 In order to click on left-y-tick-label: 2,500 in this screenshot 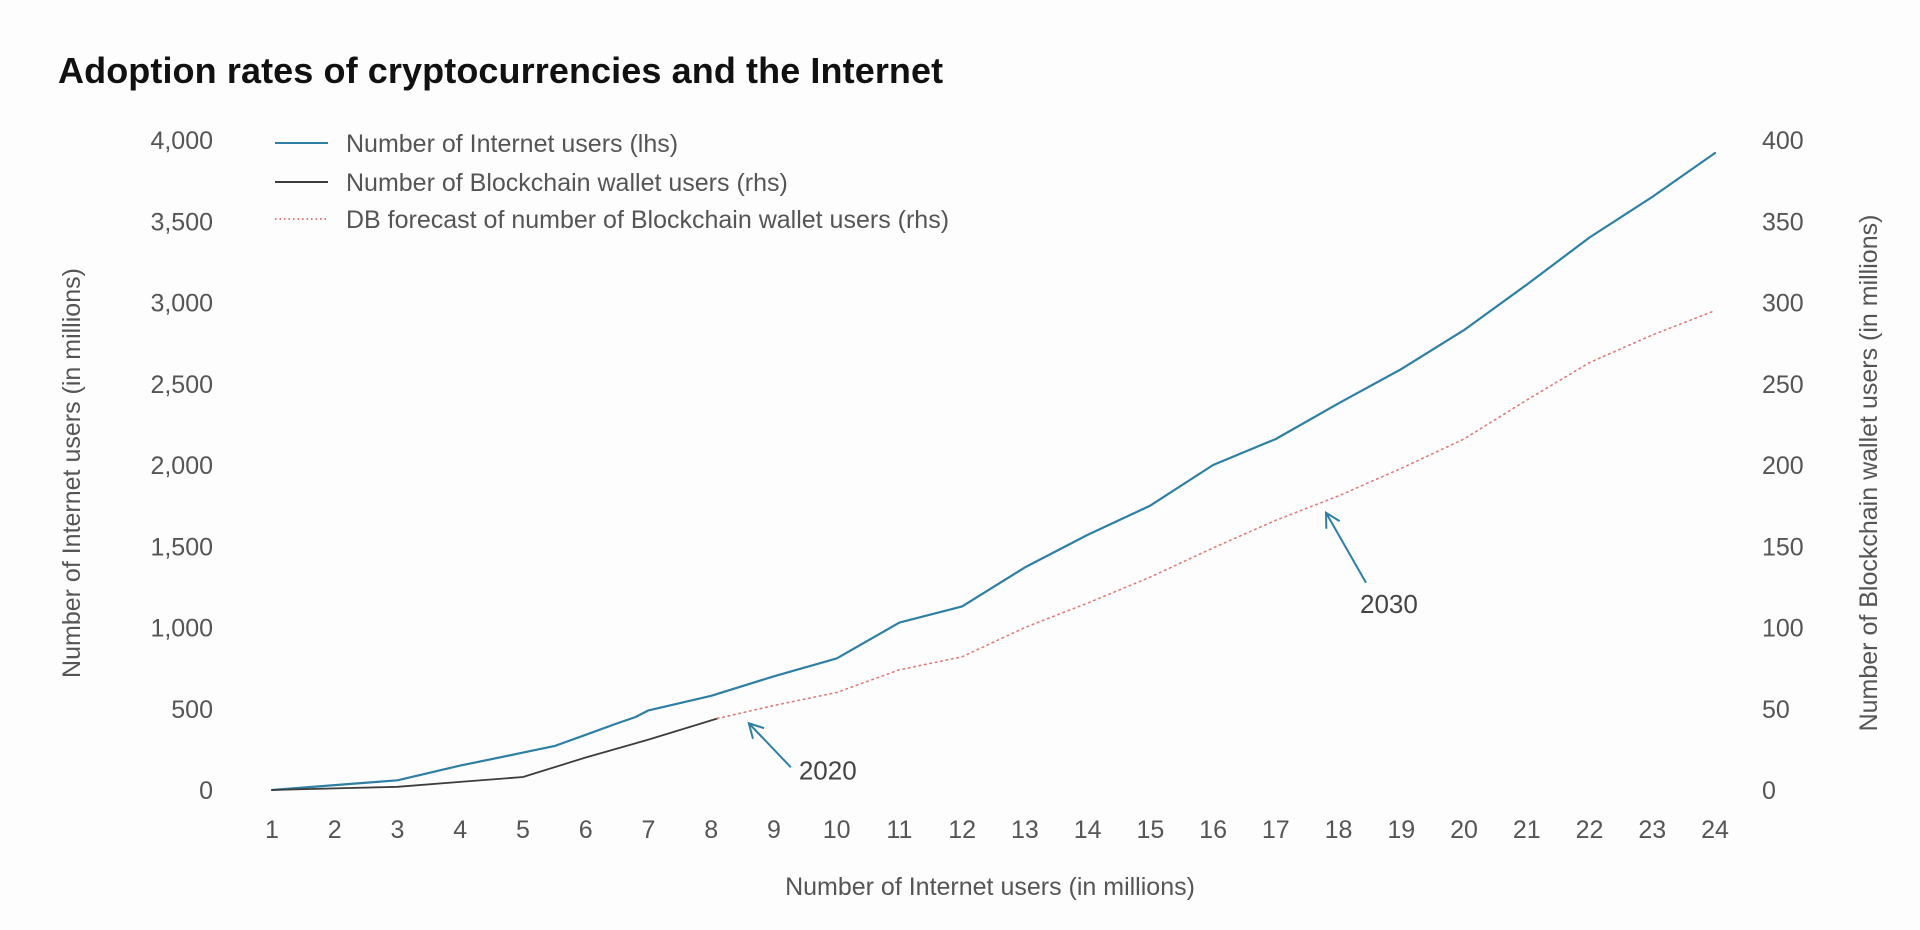, I will do `click(181, 385)`.